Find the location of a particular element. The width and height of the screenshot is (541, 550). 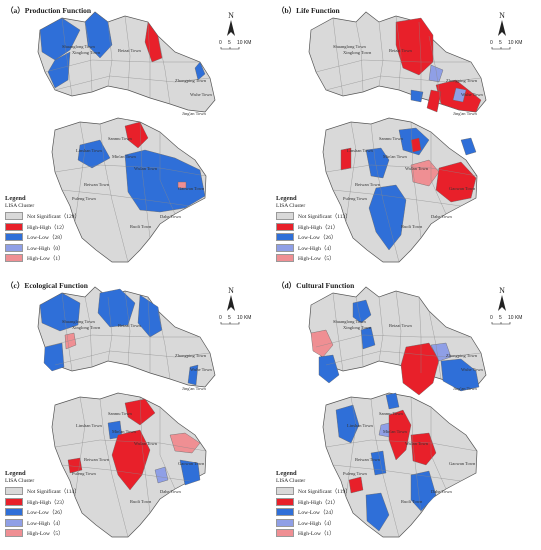

legend-label: High-High（21） is located at coordinates (318, 502).